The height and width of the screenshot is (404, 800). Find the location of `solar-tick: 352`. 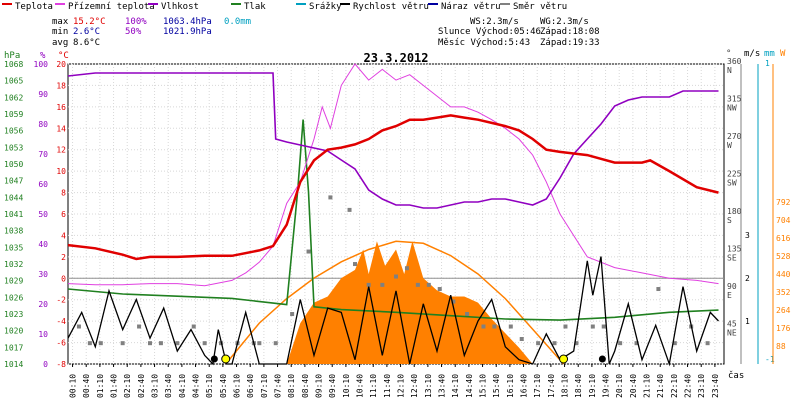

solar-tick: 352 is located at coordinates (783, 292).